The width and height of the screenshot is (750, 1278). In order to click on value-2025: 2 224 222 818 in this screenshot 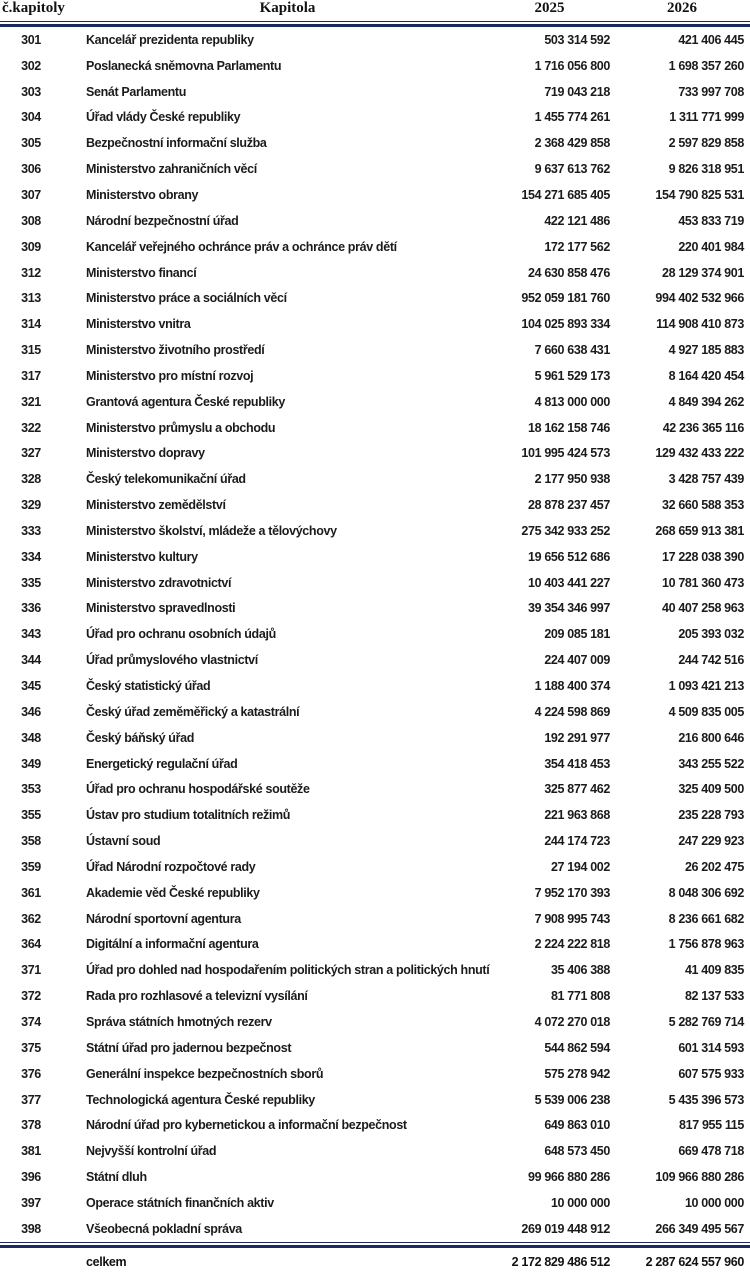, I will do `click(572, 944)`.